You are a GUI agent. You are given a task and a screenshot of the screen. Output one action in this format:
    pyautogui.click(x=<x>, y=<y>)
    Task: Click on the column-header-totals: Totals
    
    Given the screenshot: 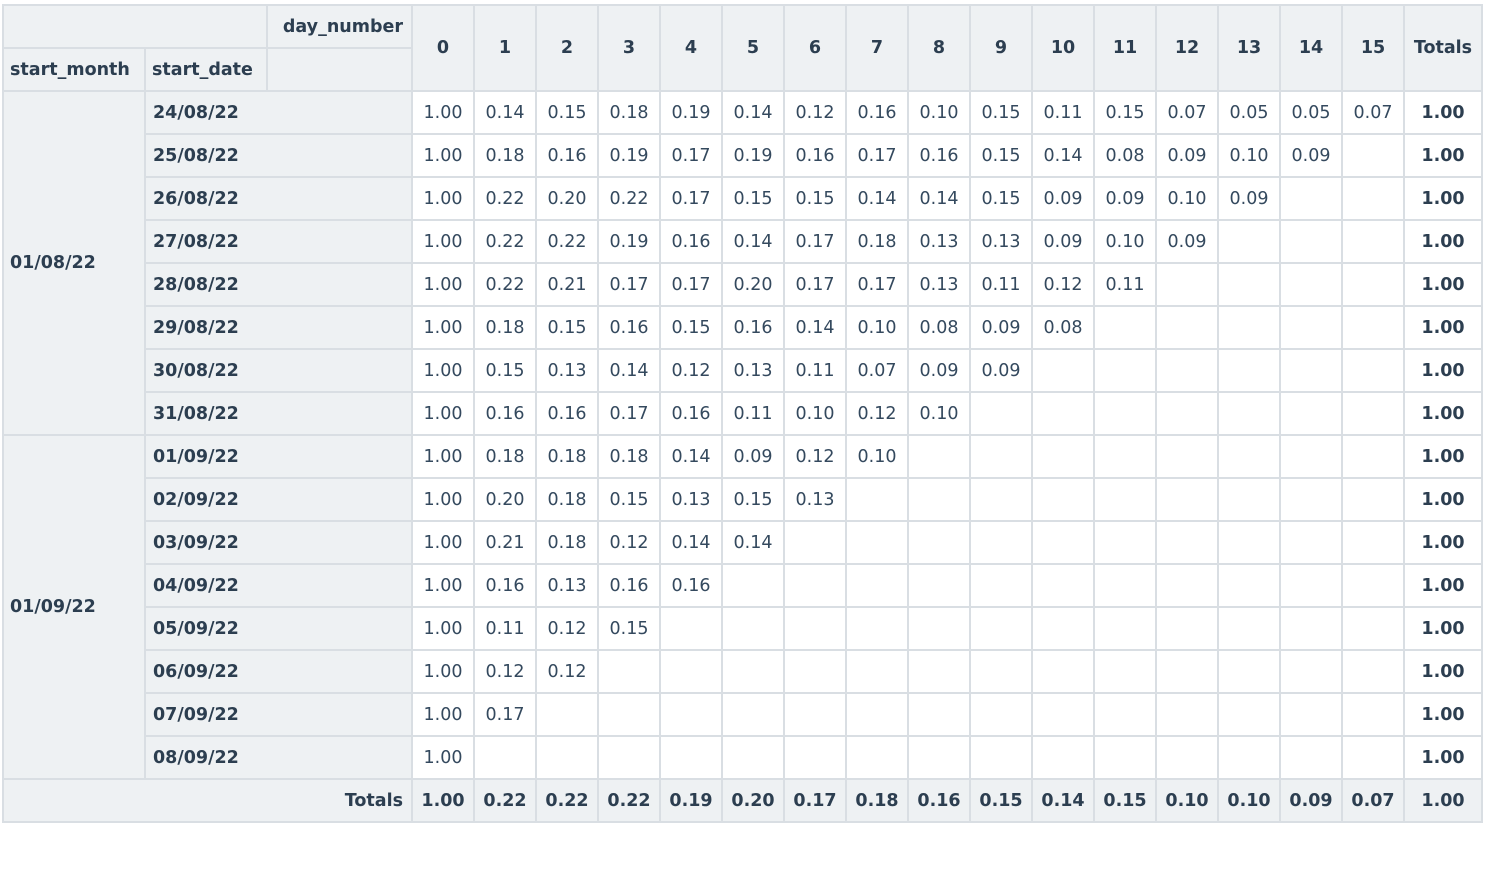 What is the action you would take?
    pyautogui.click(x=1443, y=48)
    